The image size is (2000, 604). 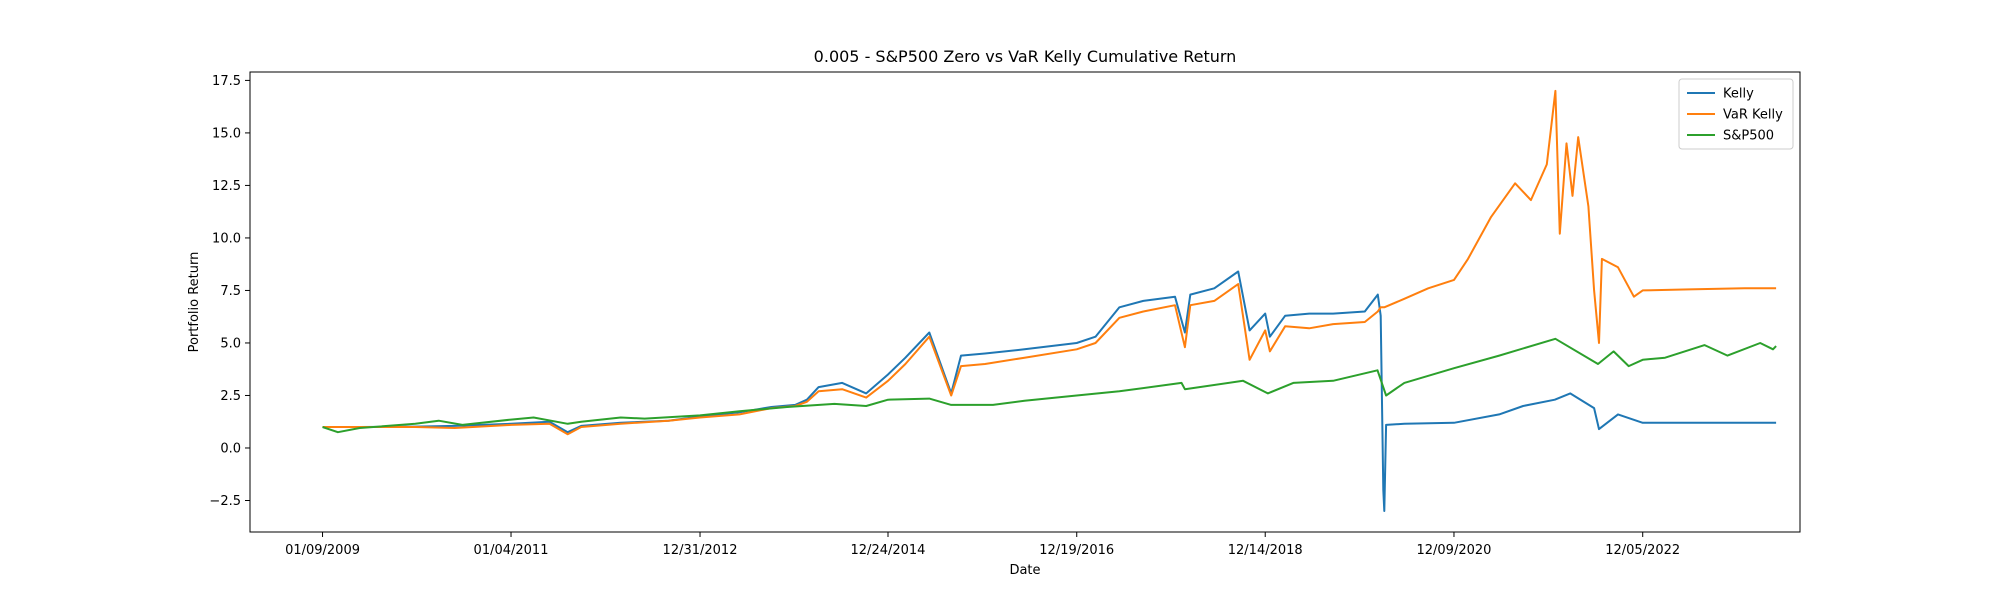 I want to click on x-tick-label: 12/19/2016, so click(x=1076, y=550).